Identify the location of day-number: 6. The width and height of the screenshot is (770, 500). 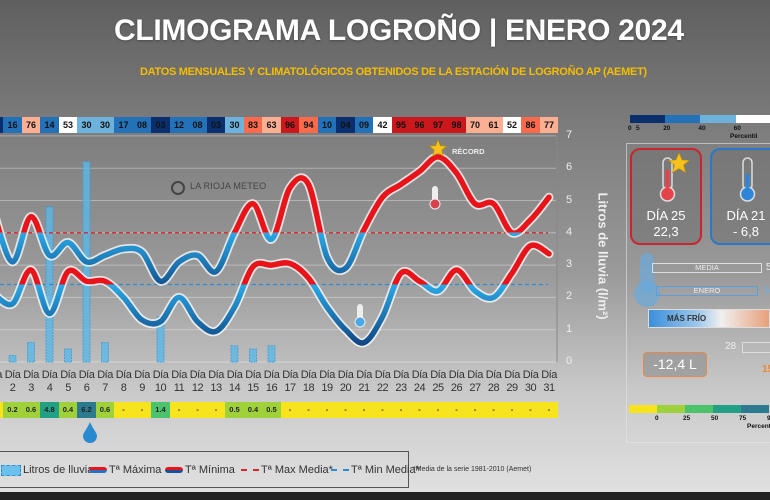
(86, 388).